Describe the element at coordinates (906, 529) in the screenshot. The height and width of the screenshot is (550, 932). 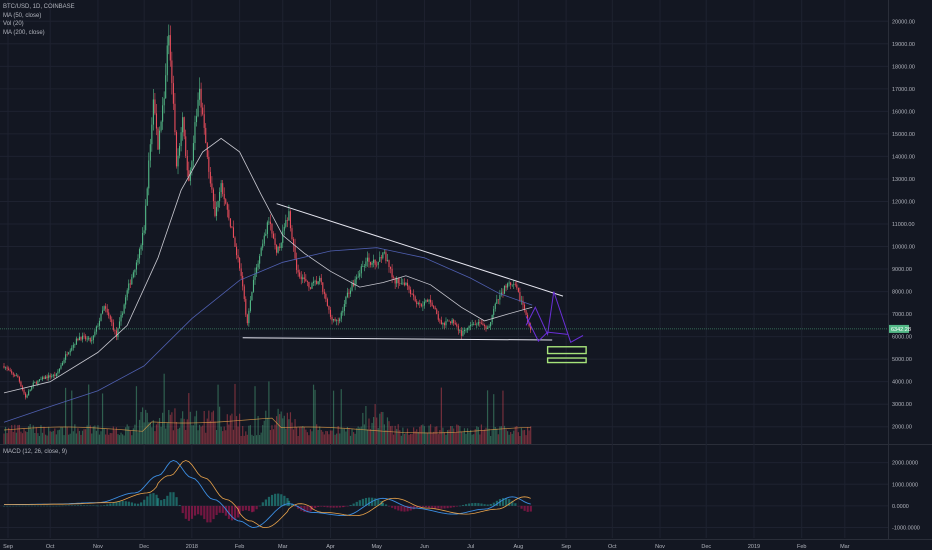
I see `macd-tick-label: -1000.0000` at that location.